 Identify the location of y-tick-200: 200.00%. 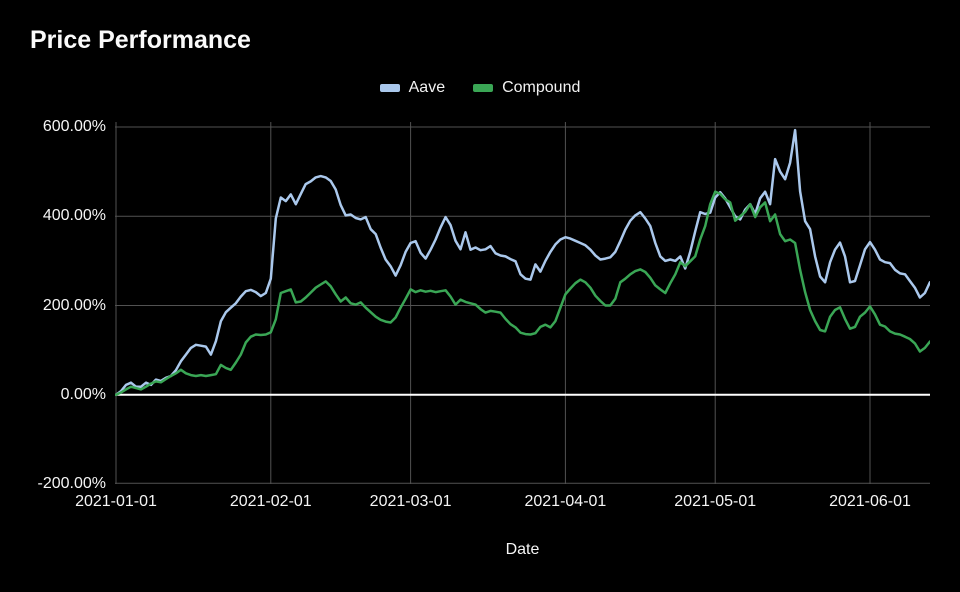
(74, 305).